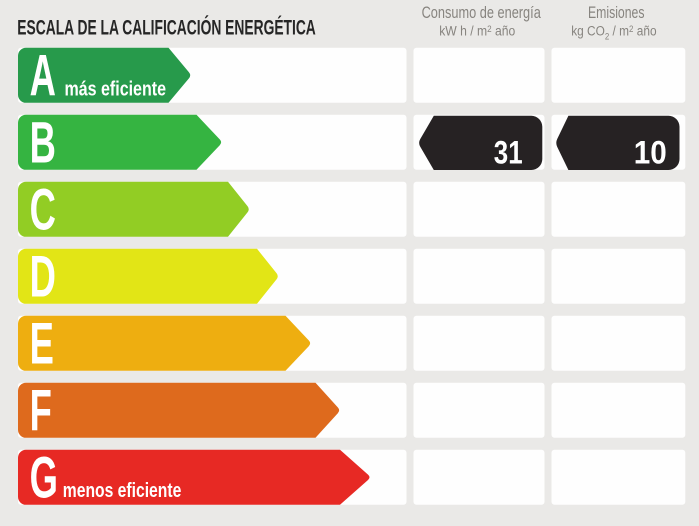  I want to click on svg-text: 31, so click(508, 153).